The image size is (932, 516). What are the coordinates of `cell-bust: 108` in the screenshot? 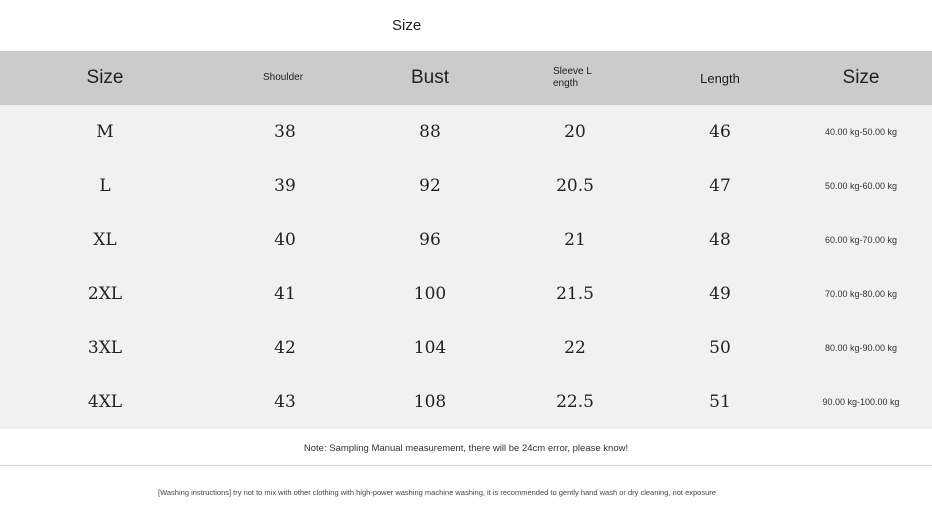 It's located at (430, 402).